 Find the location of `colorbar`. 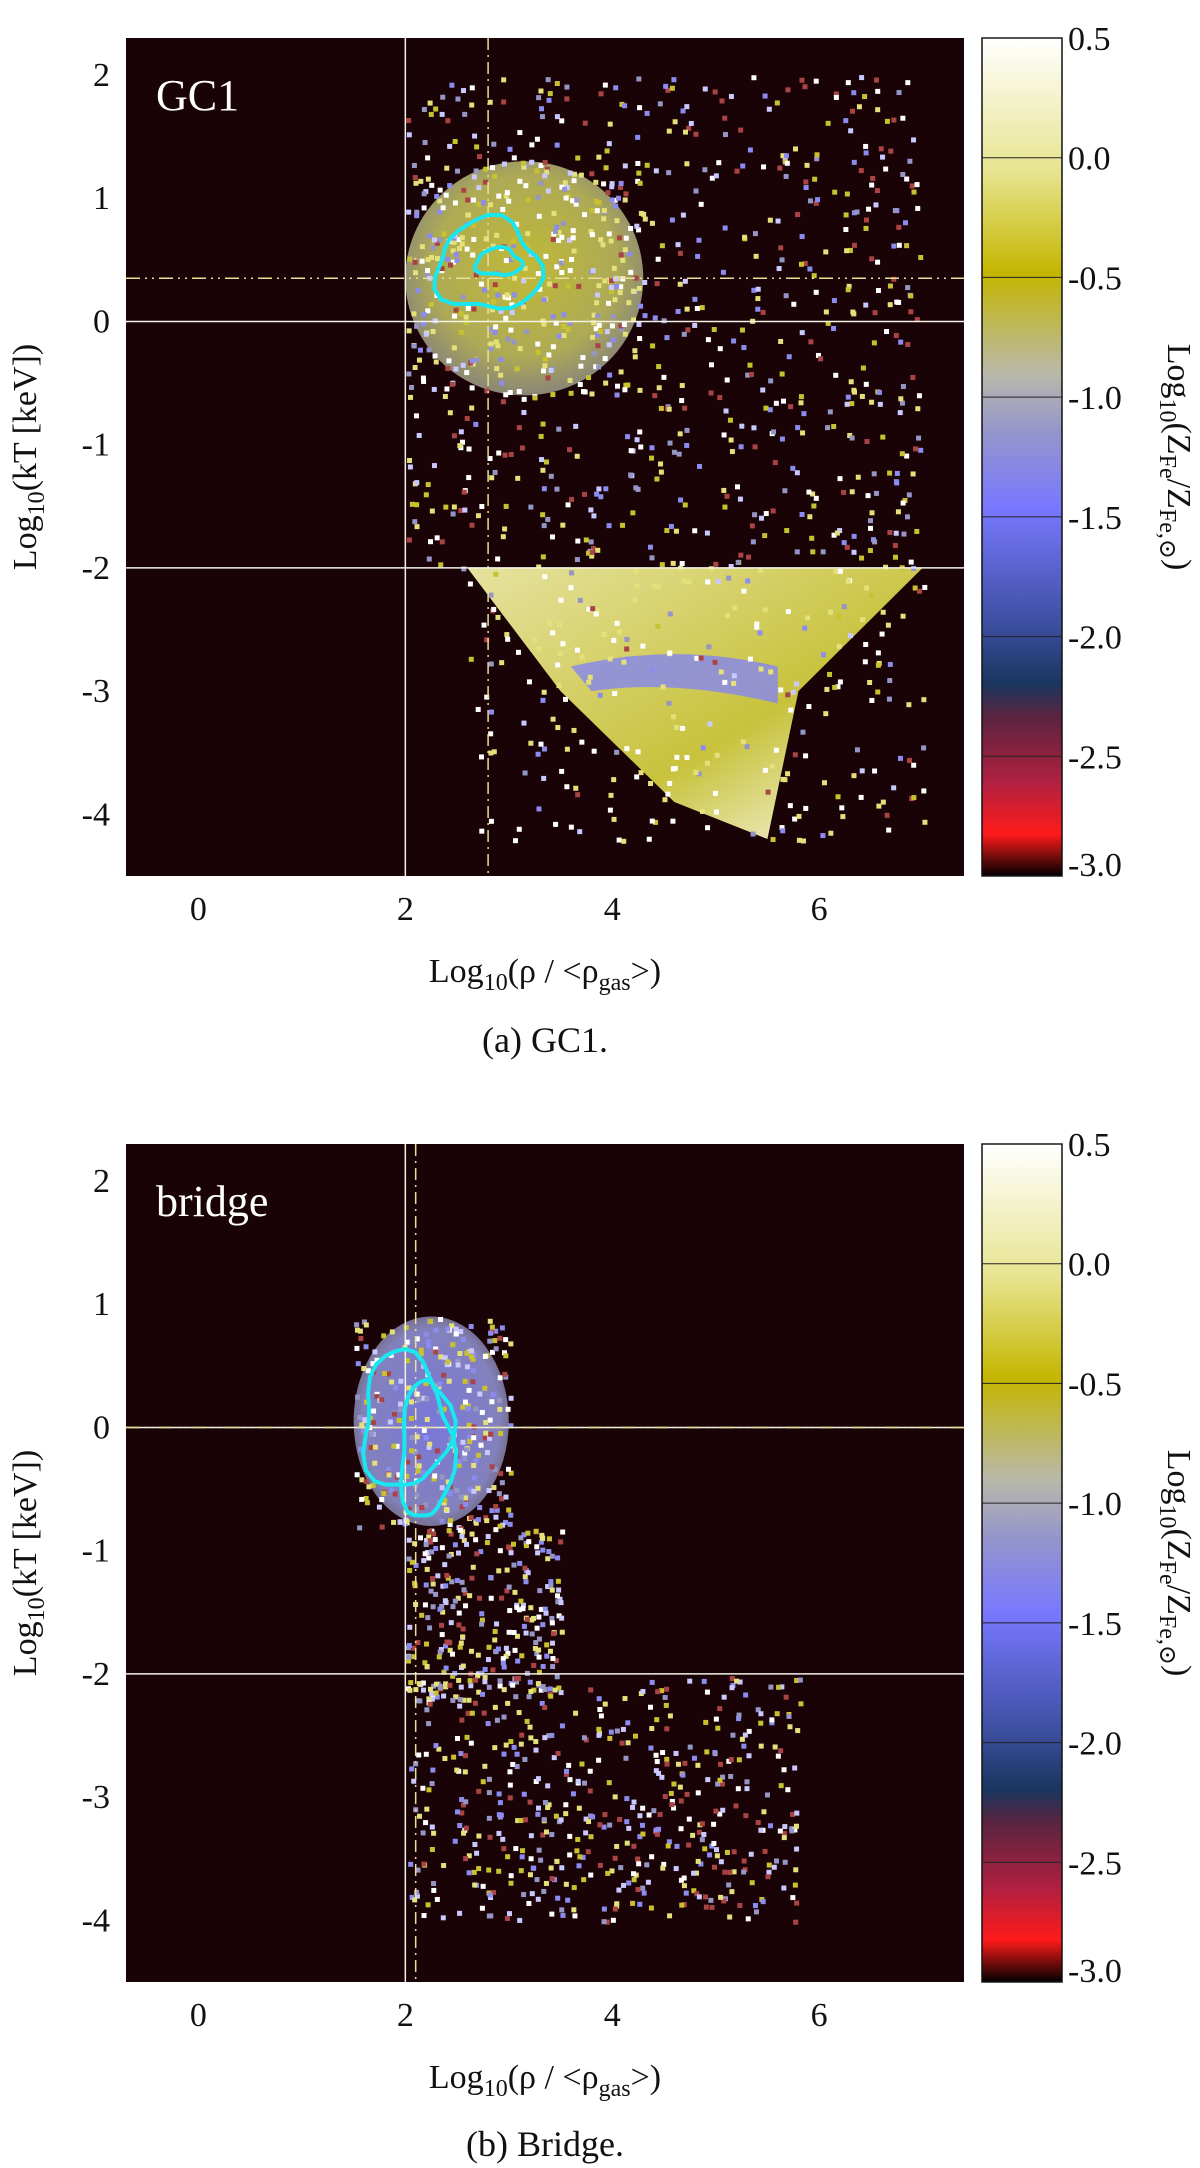

colorbar is located at coordinates (1022, 457).